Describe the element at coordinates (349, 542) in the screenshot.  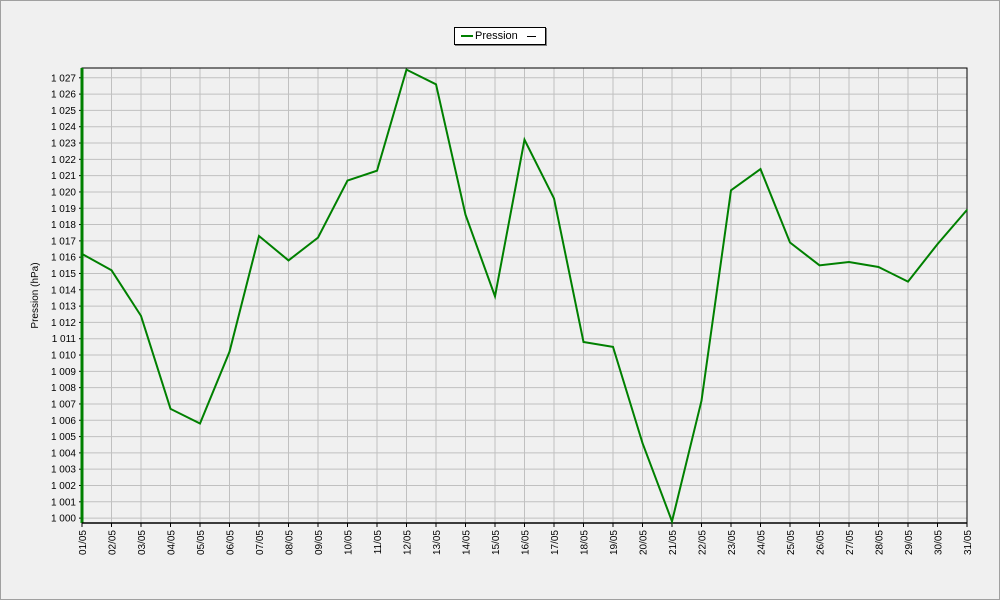
I see `x-tick-label: 10/05` at that location.